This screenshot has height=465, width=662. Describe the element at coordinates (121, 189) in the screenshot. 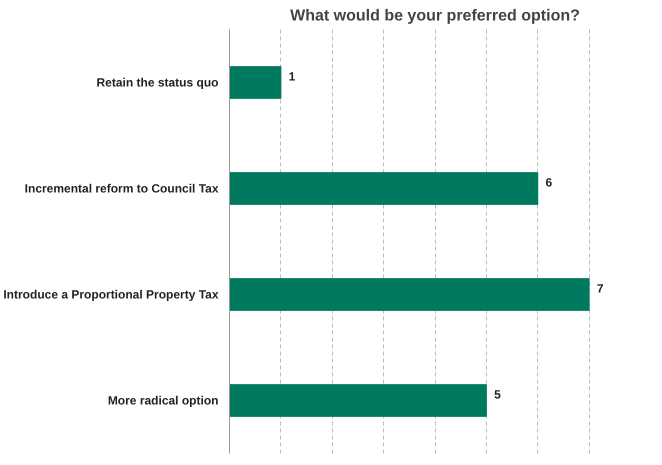

I see `y-tick-label: Incremental reform to Council Tax` at that location.